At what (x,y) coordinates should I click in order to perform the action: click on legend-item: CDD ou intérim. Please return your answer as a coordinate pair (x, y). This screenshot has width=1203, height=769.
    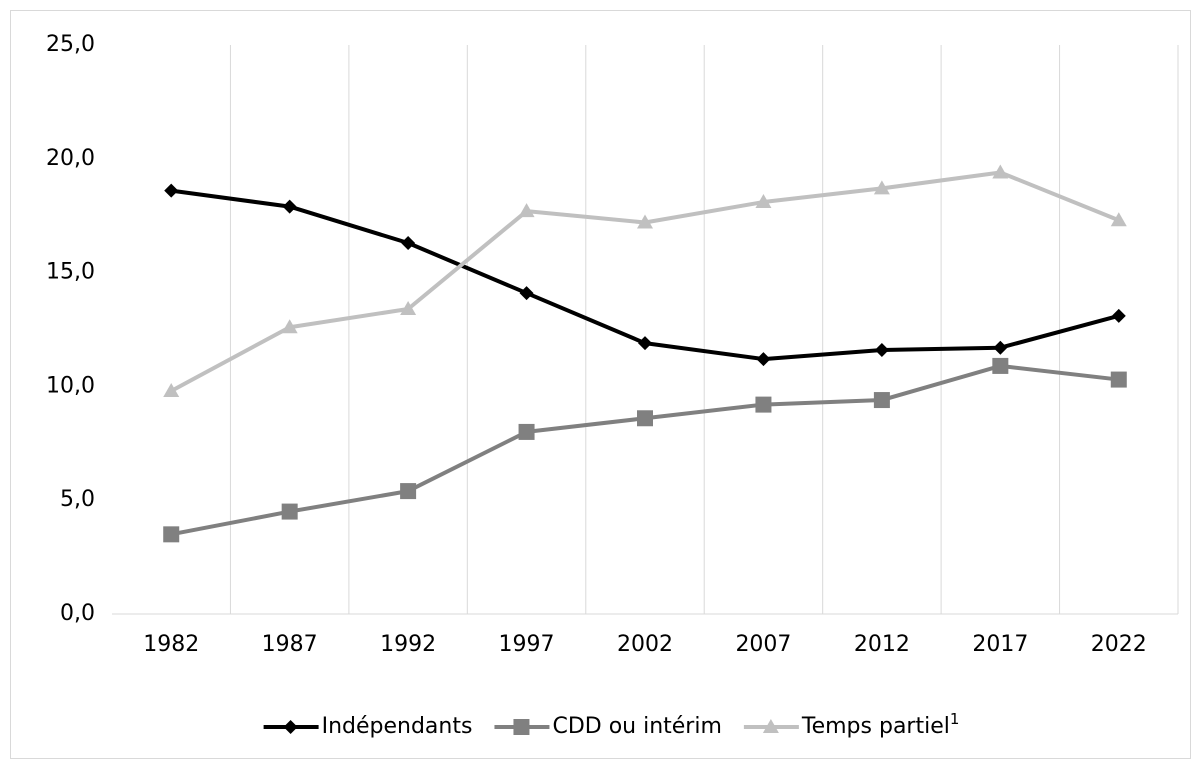
    Looking at the image, I should click on (608, 726).